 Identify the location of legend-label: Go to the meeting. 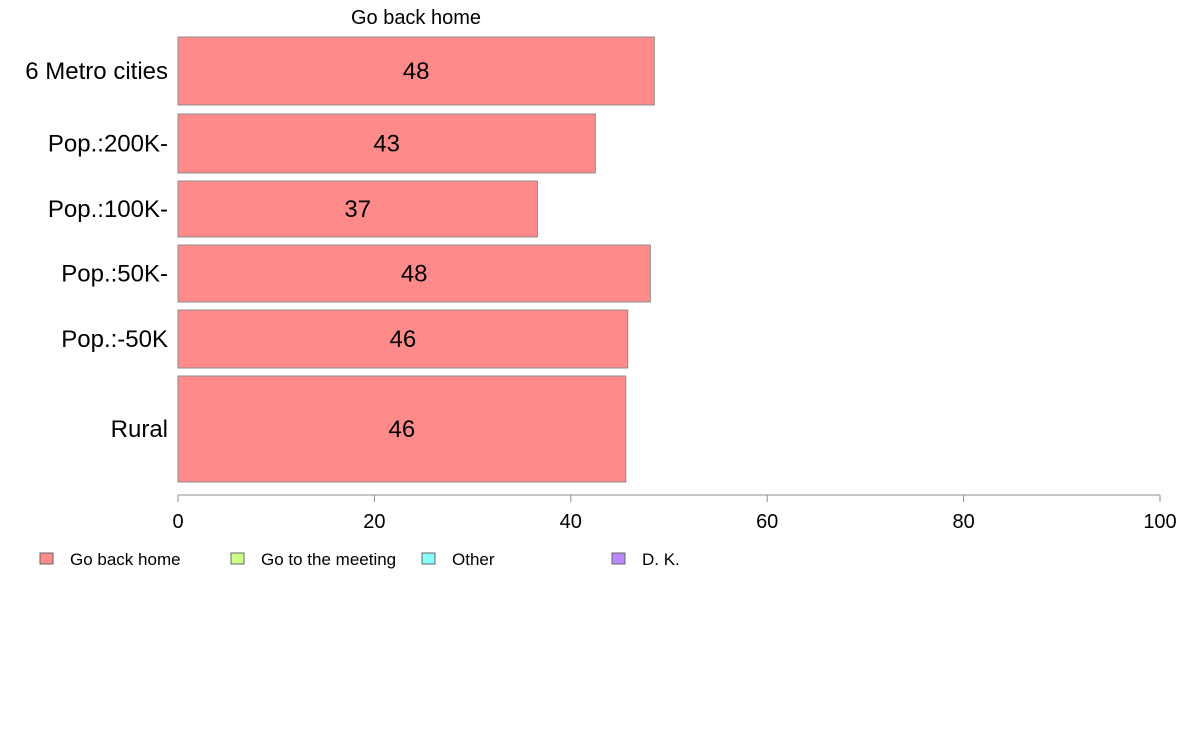
(328, 559).